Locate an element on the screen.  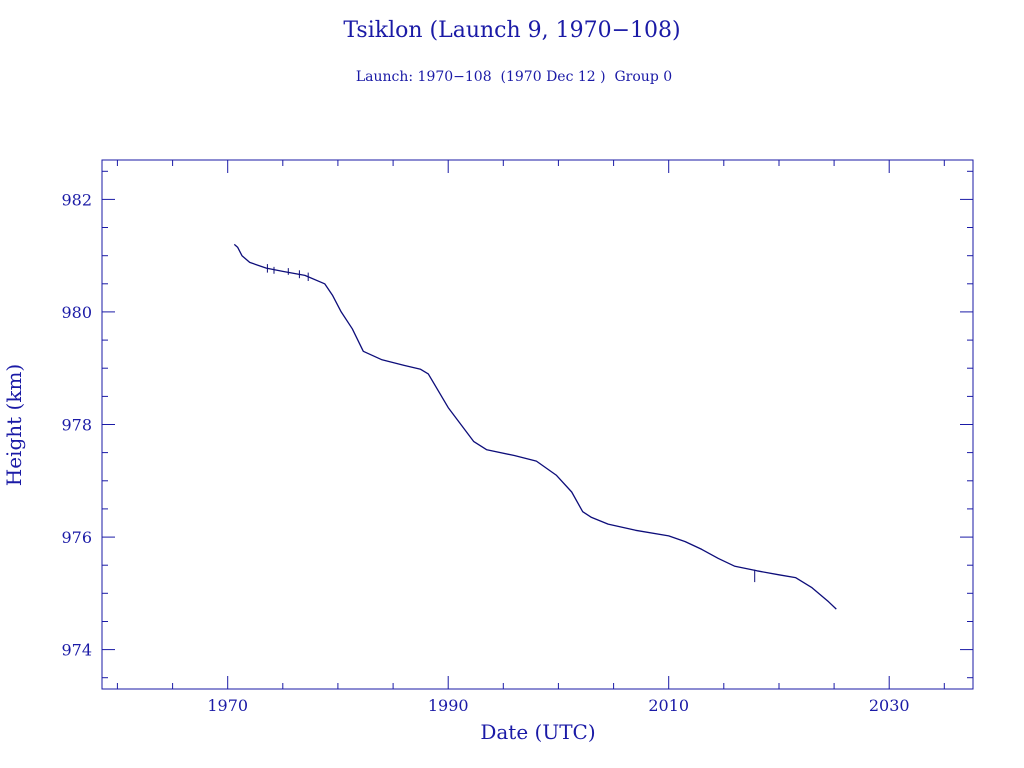
x-axis-label: Date (UTC) is located at coordinates (537, 732).